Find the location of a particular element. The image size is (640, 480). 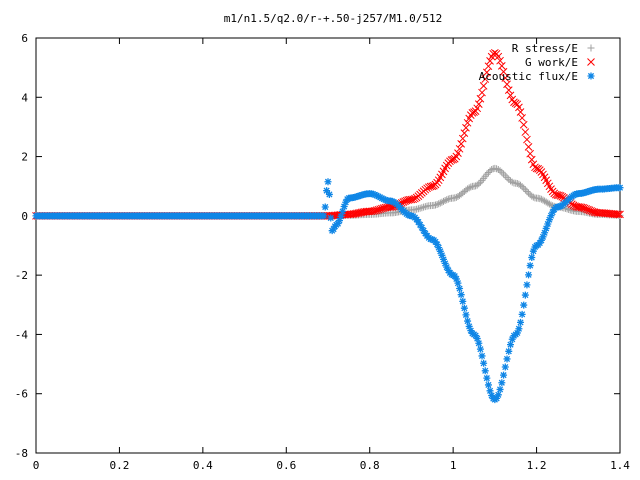

y-tick-label: 0 is located at coordinates (24, 216).